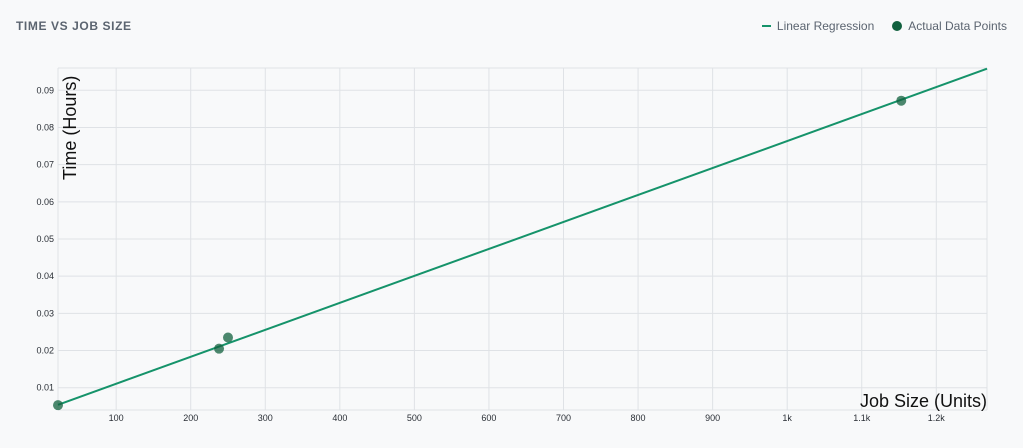 This screenshot has width=1023, height=448. I want to click on x-tick-label: 100, so click(116, 418).